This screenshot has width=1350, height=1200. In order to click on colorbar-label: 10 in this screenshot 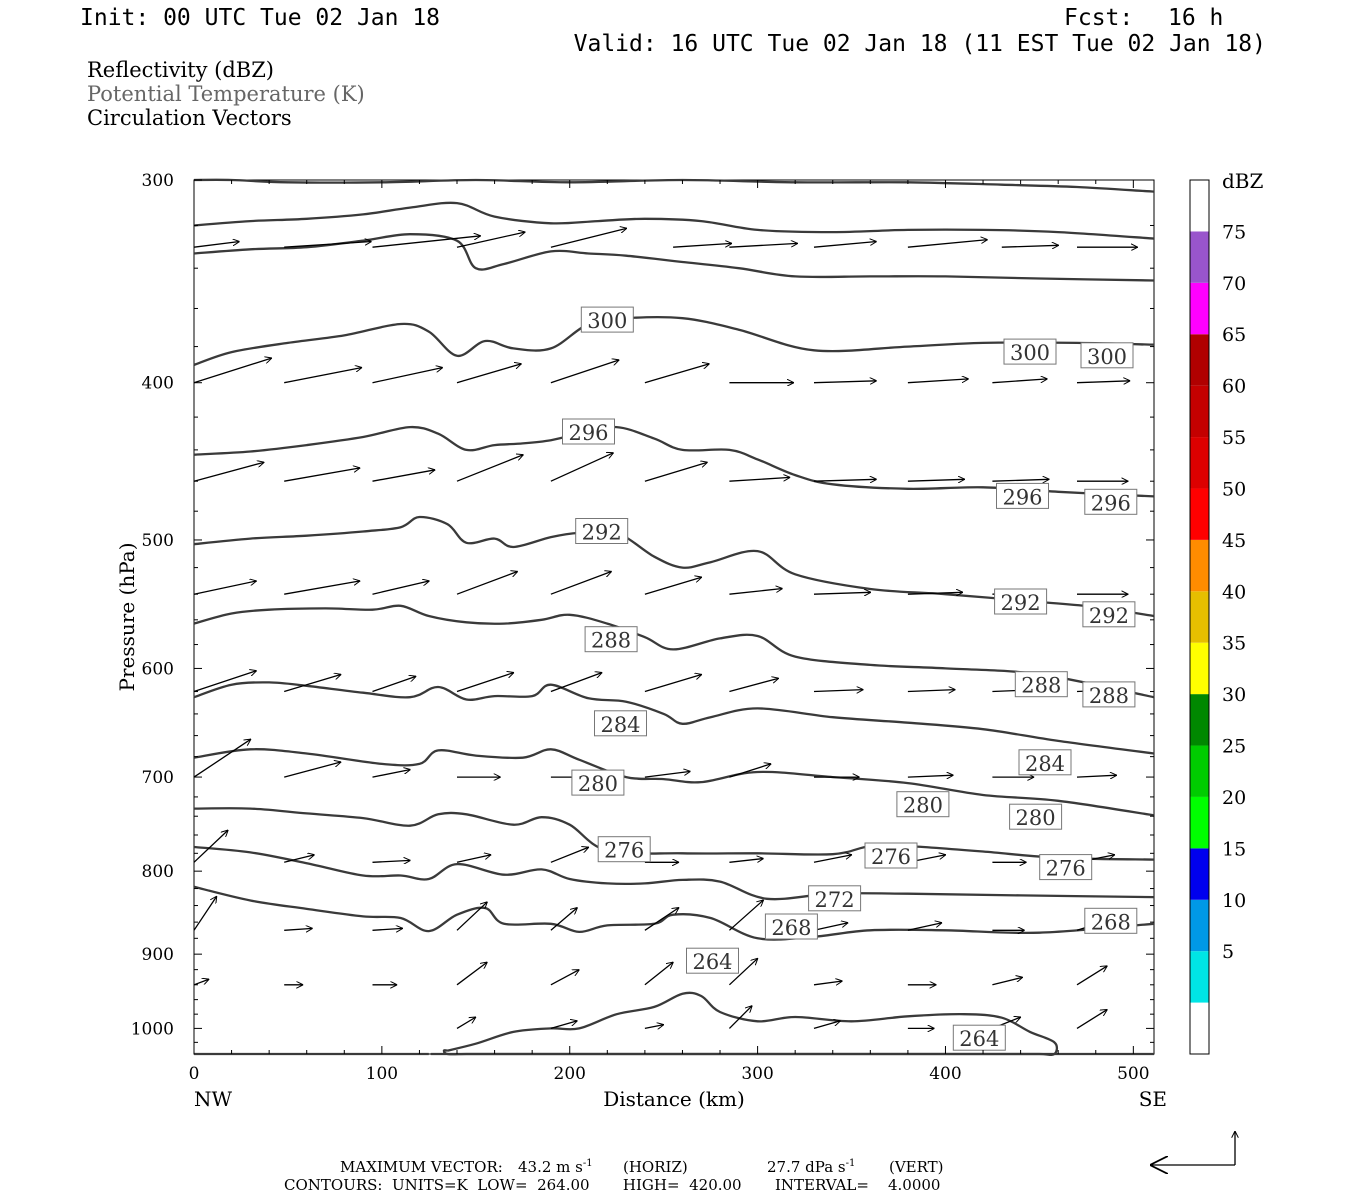, I will do `click(1234, 901)`.